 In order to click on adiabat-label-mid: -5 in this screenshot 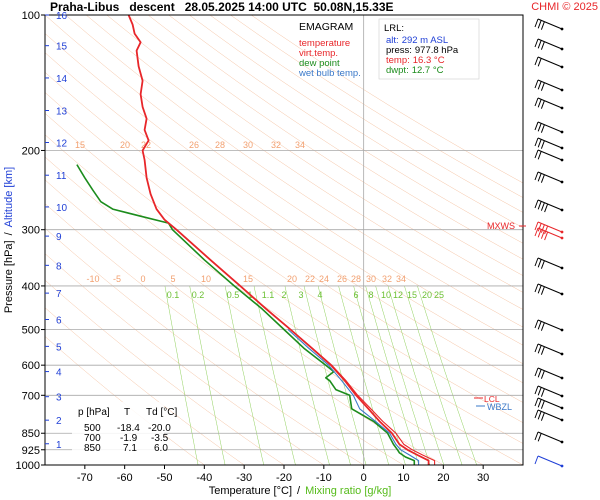, I will do `click(117, 279)`.